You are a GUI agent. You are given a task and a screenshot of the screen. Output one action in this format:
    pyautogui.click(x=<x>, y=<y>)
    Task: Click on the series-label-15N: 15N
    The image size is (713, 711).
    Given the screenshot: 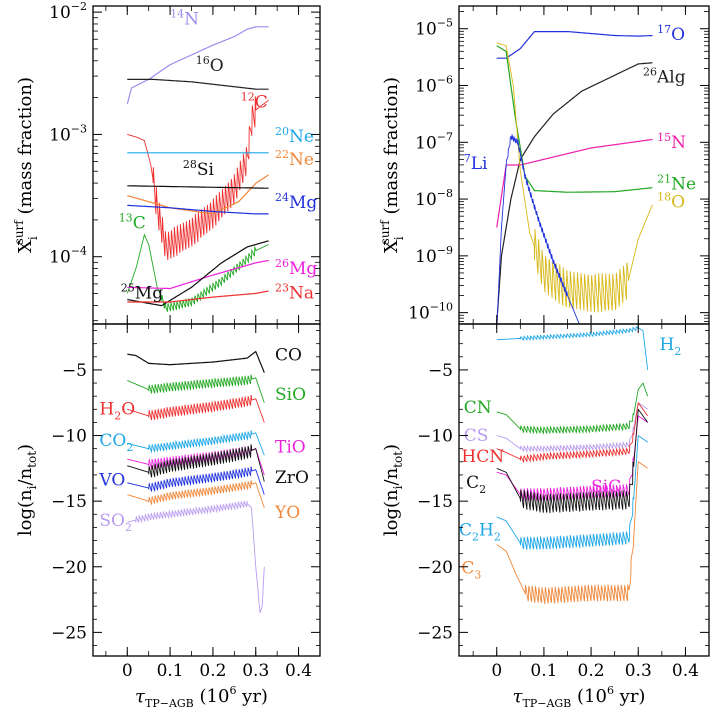 What is the action you would take?
    pyautogui.click(x=671, y=142)
    